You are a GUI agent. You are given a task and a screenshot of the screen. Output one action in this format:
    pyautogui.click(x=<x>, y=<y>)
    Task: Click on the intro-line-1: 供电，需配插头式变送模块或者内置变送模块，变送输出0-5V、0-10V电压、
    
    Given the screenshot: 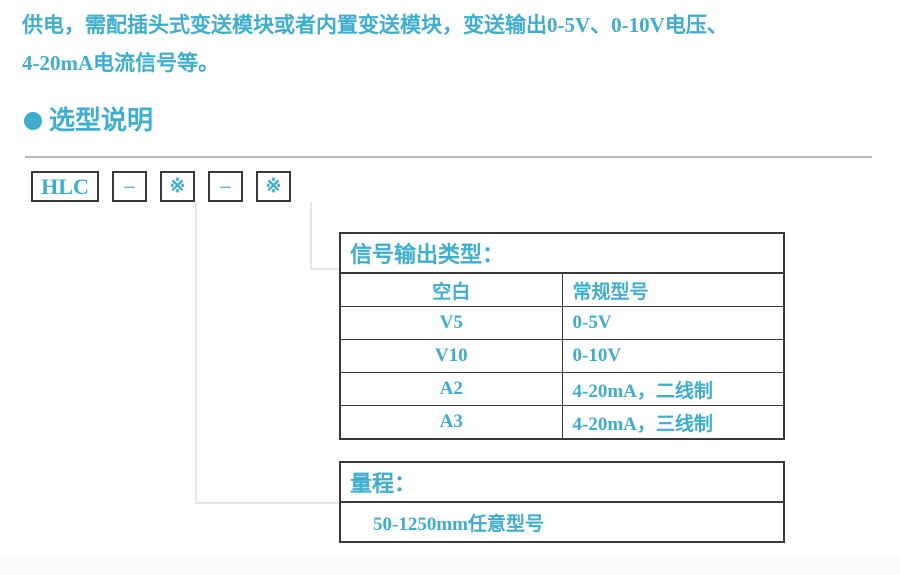 What is the action you would take?
    pyautogui.click(x=375, y=25)
    